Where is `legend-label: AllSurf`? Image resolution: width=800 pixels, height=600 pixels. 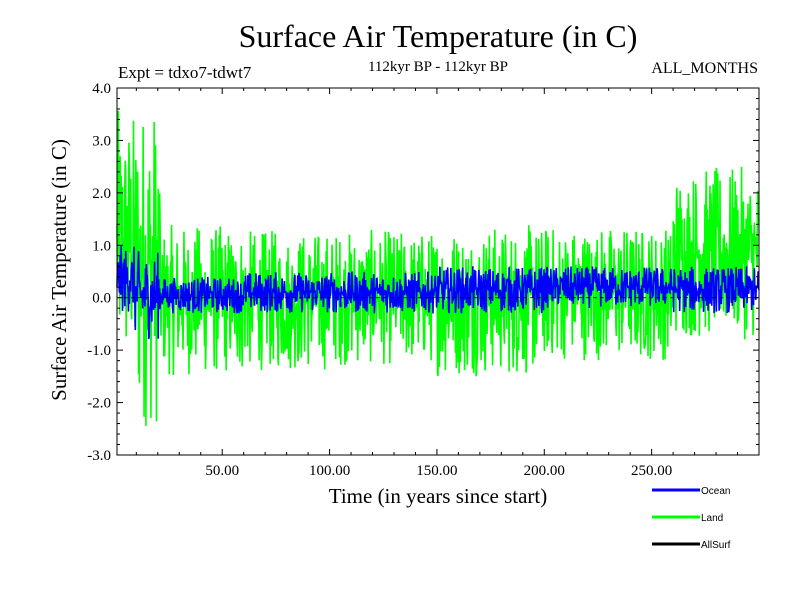 legend-label: AllSurf is located at coordinates (716, 545).